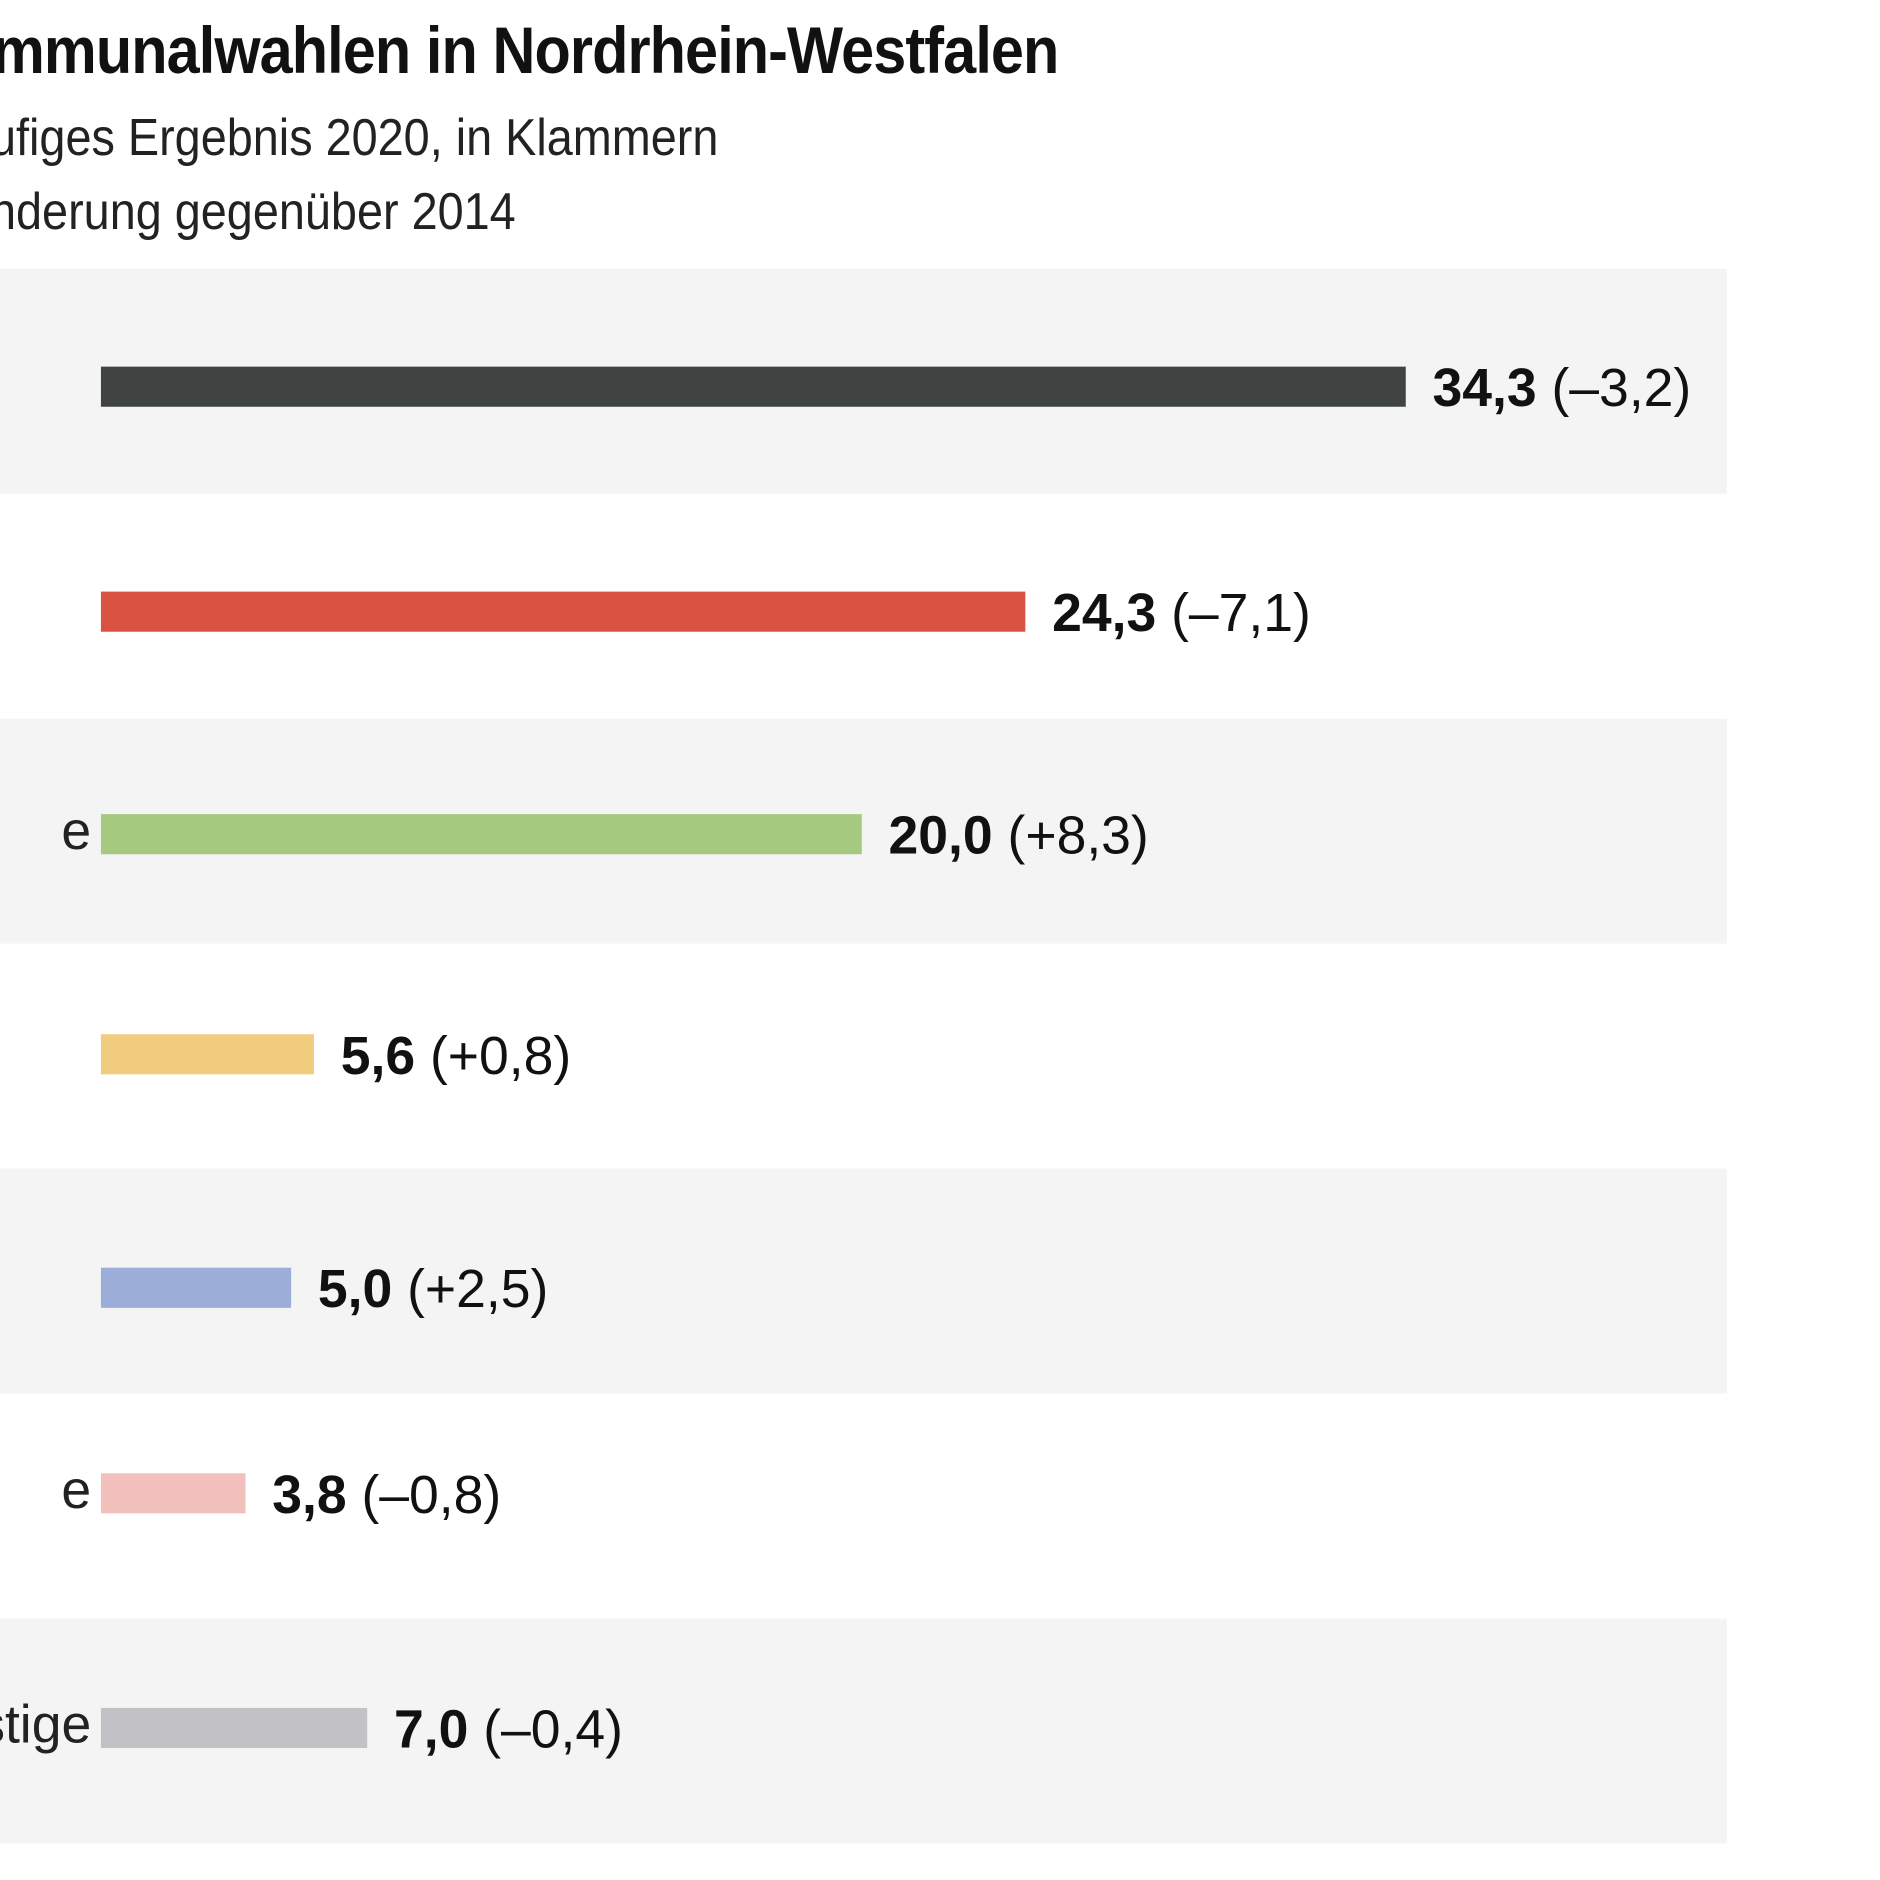 This screenshot has width=1880, height=1880. I want to click on value-number: 24,3, so click(1104, 613).